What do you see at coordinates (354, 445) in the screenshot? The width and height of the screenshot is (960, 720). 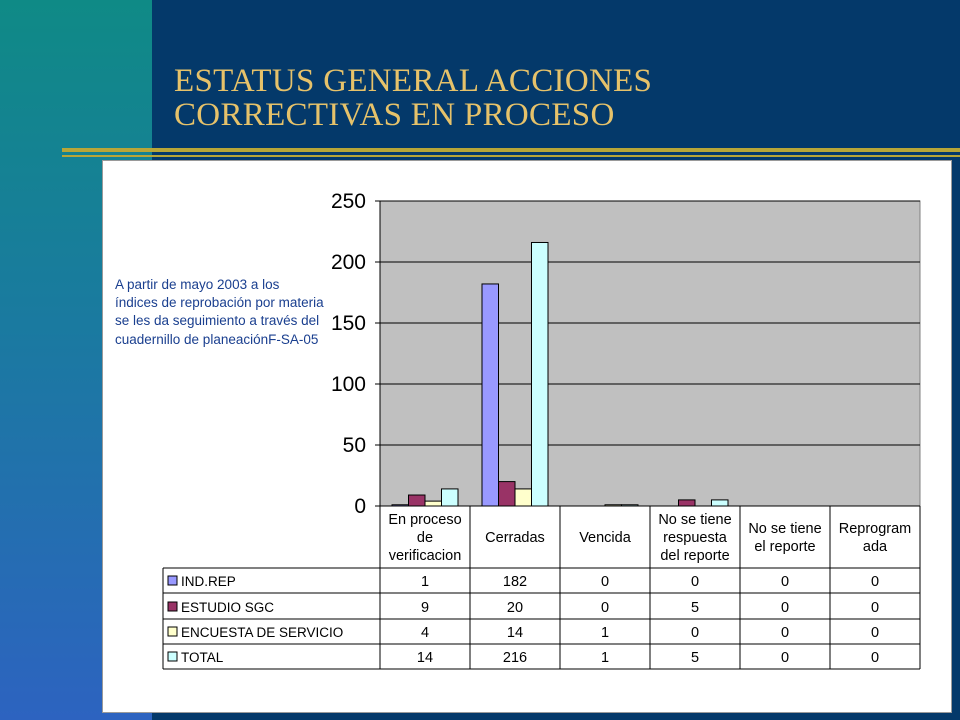 I see `y-tick-label: 50` at bounding box center [354, 445].